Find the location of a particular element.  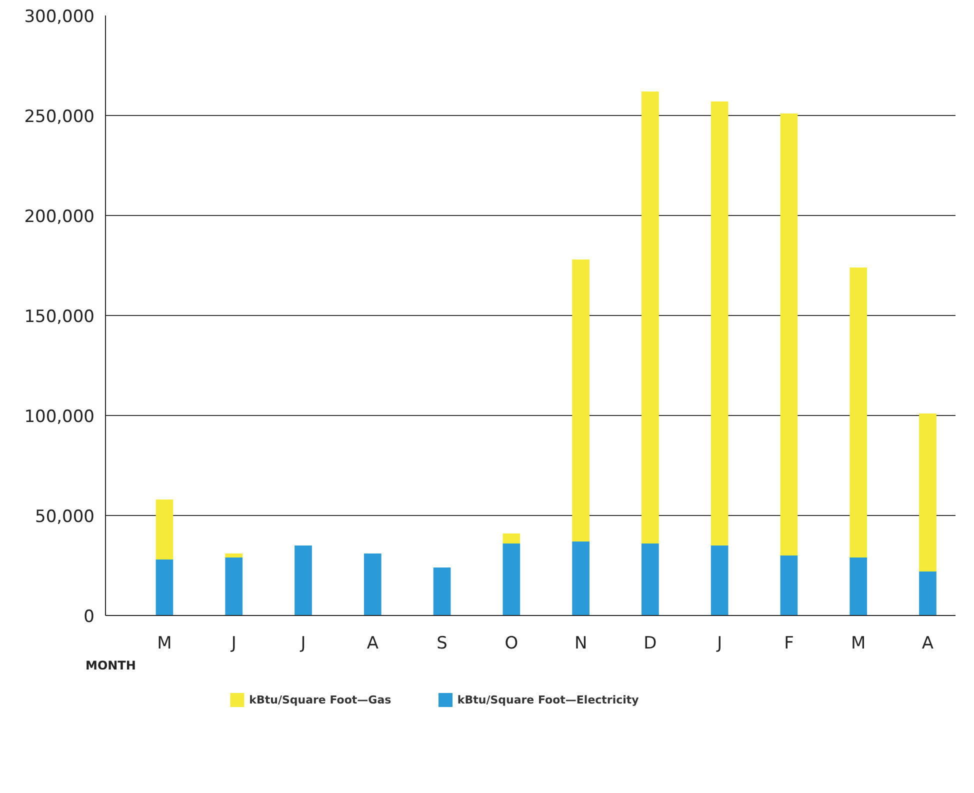

y-tick-label: 150,000 is located at coordinates (59, 317).